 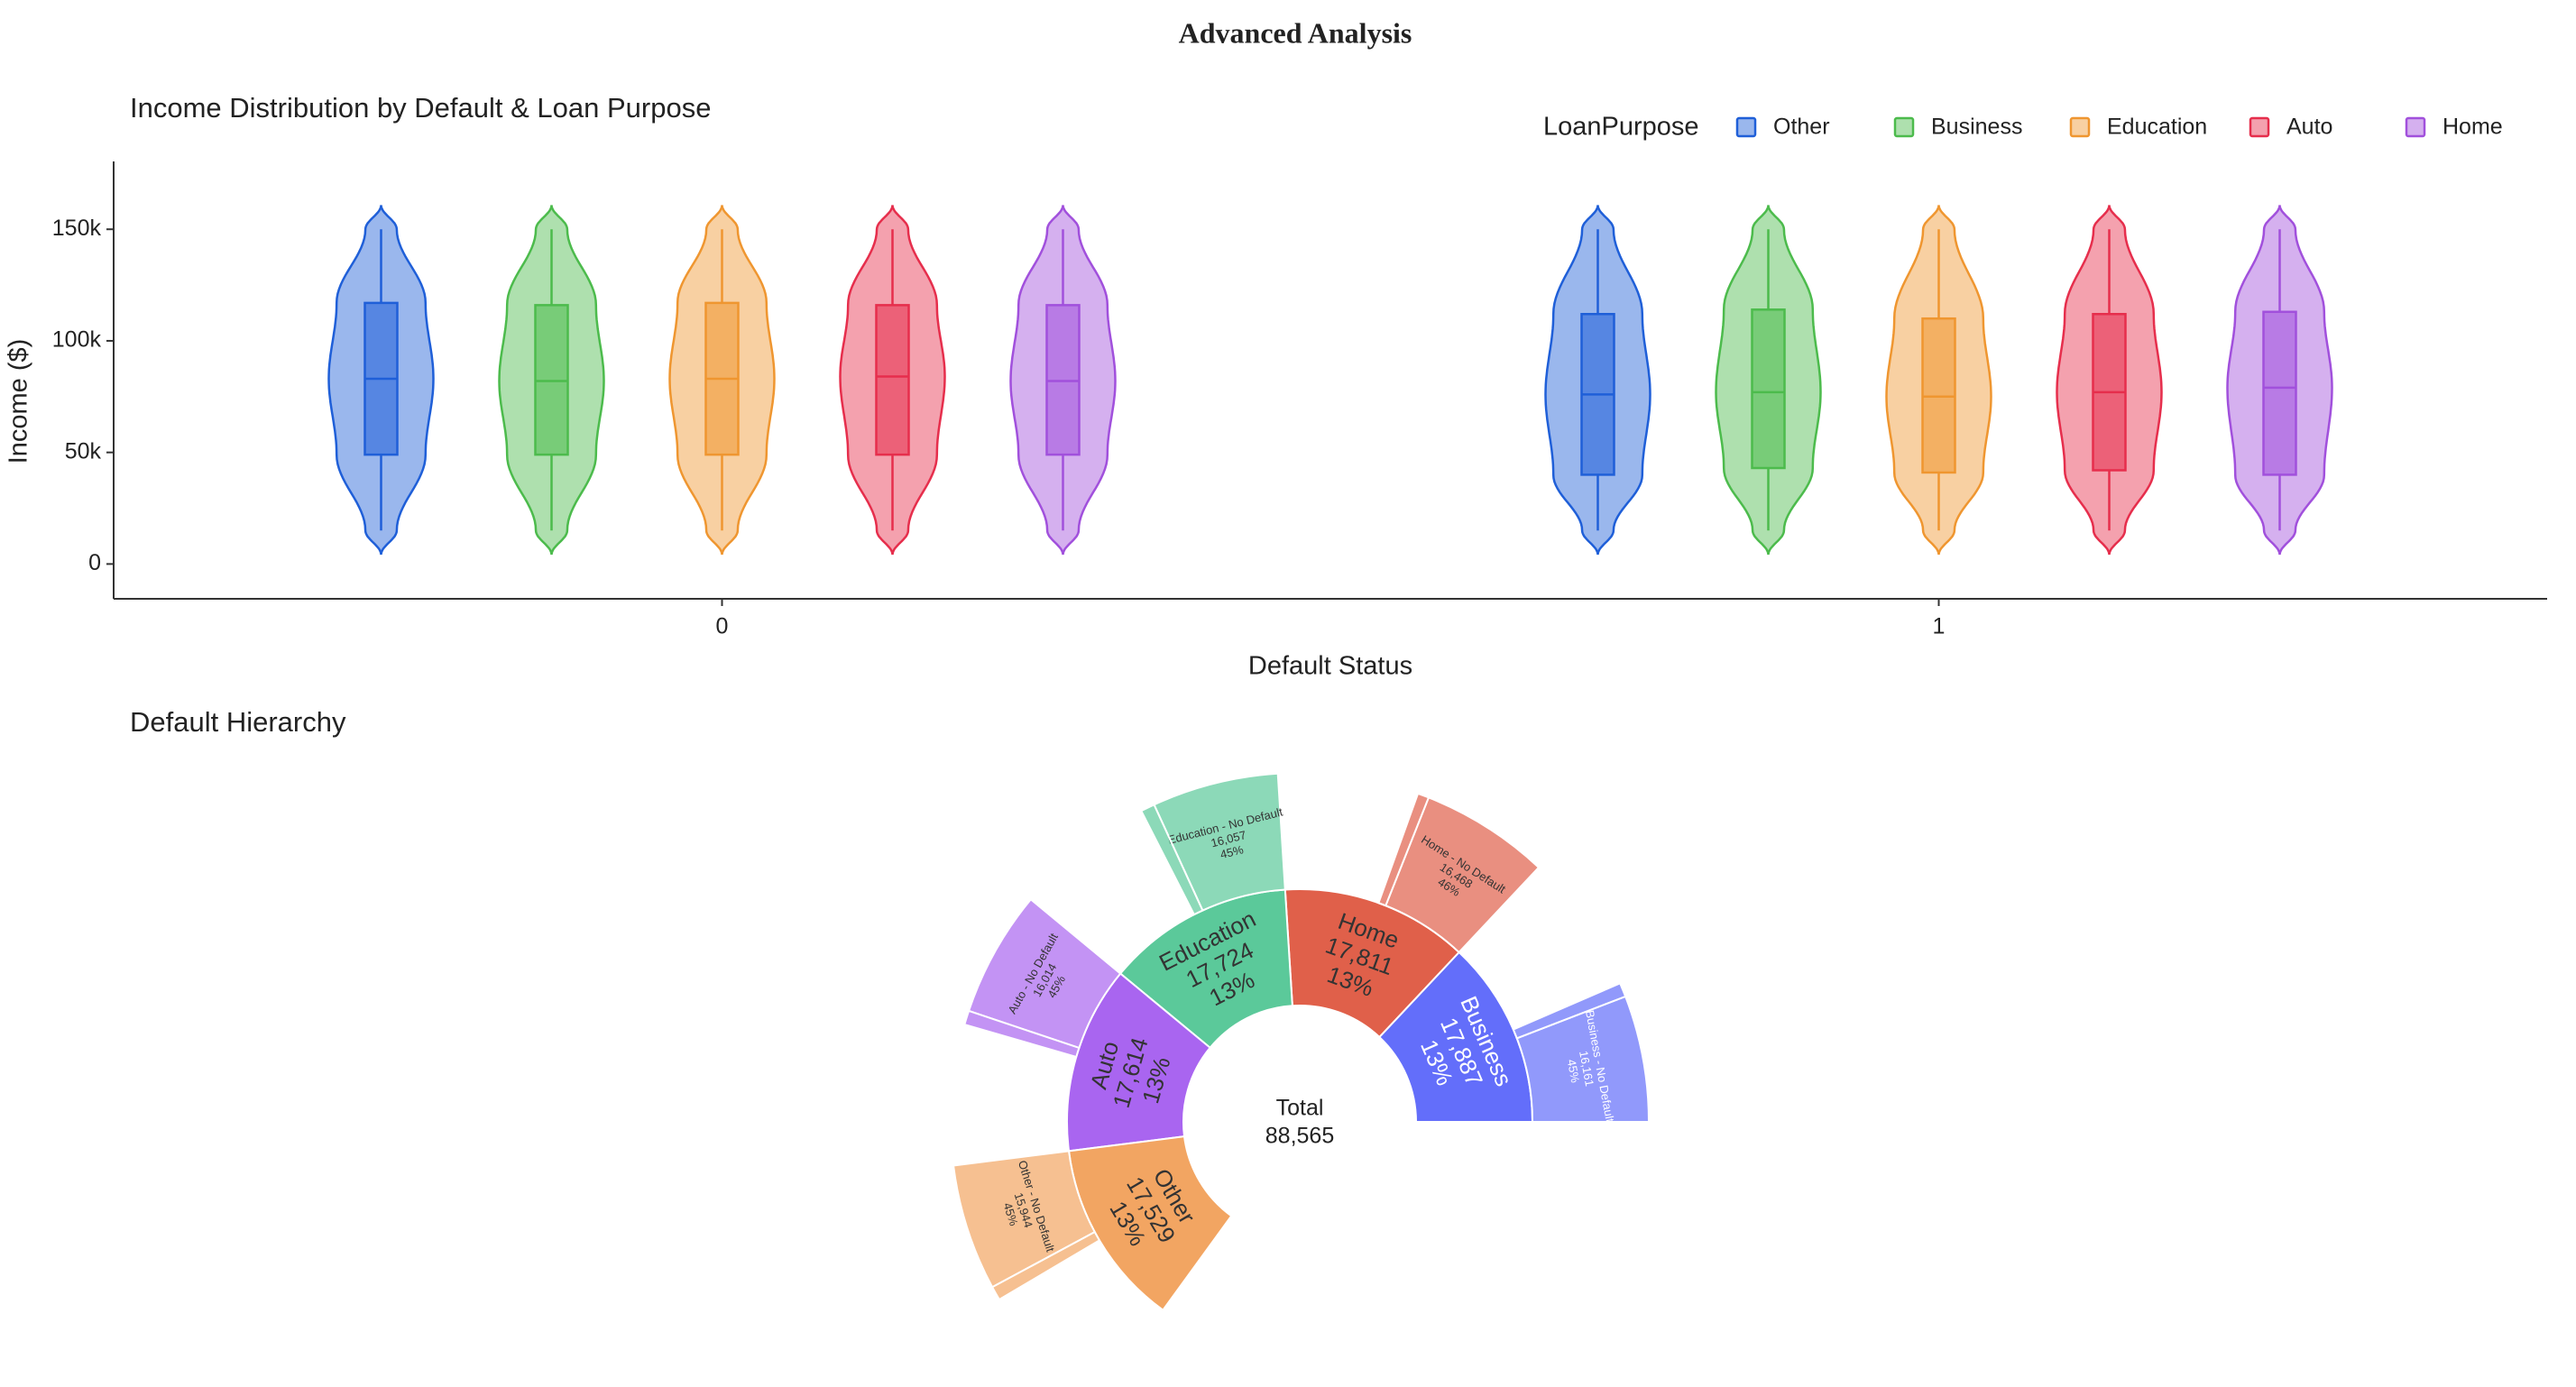 What do you see at coordinates (1586, 1069) in the screenshot?
I see `slice-text: 16,161` at bounding box center [1586, 1069].